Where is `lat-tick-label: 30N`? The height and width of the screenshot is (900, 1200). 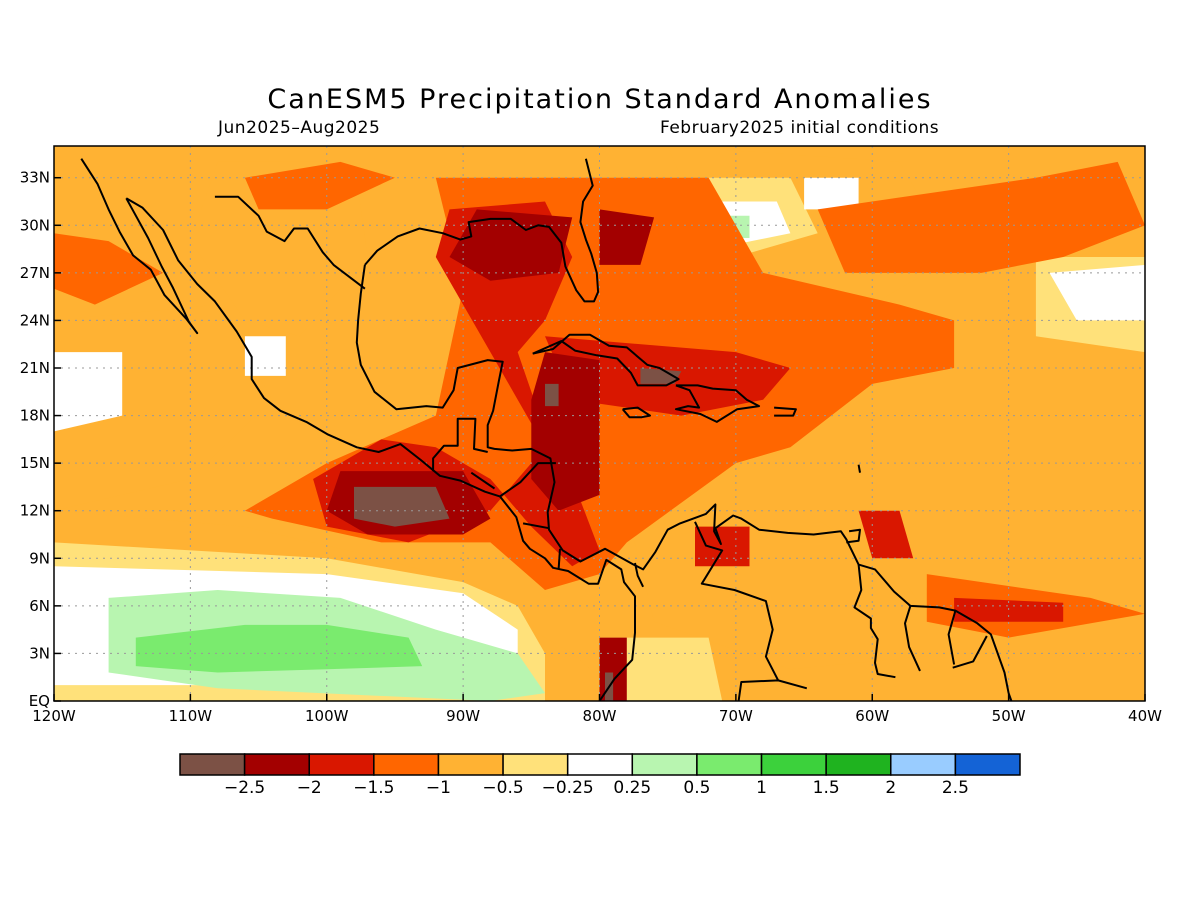 lat-tick-label: 30N is located at coordinates (35, 225).